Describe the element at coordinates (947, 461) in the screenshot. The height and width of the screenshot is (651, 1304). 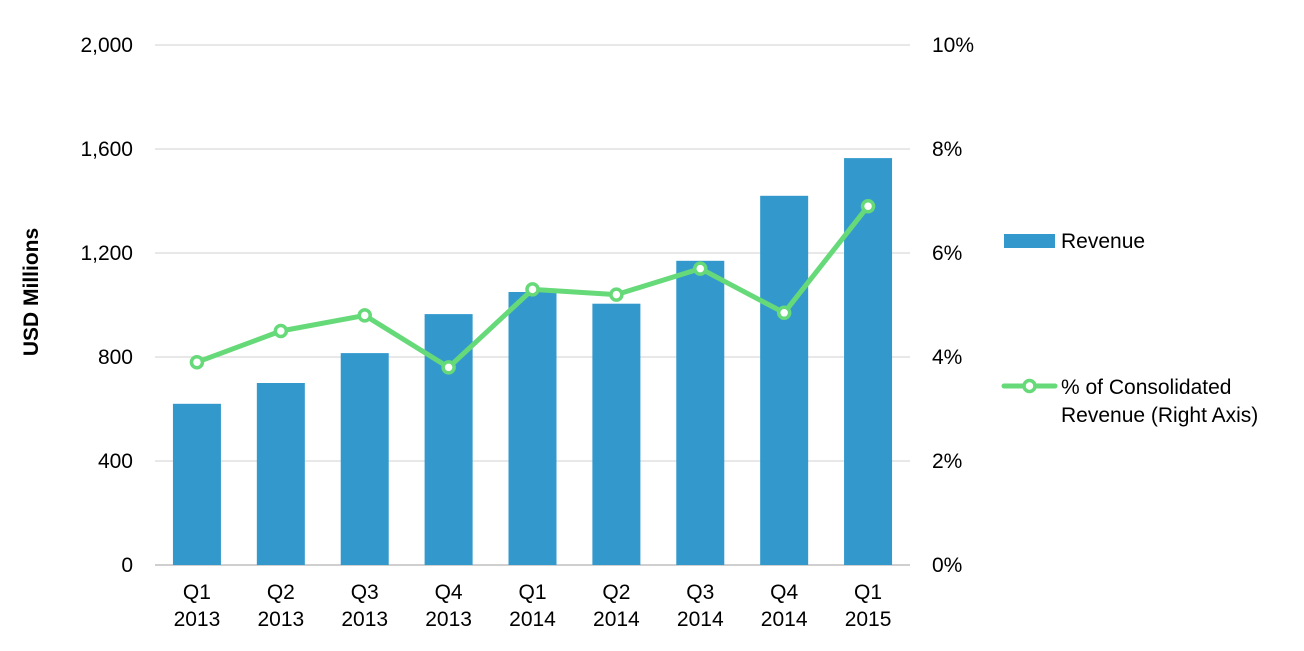
I see `right-tick-label: 2%` at that location.